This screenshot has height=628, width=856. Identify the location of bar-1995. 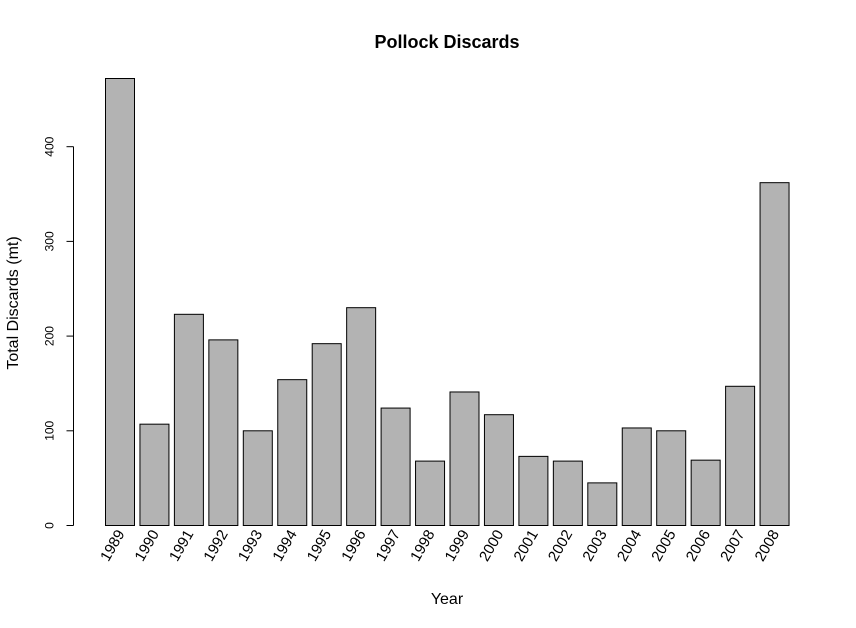
(326, 435).